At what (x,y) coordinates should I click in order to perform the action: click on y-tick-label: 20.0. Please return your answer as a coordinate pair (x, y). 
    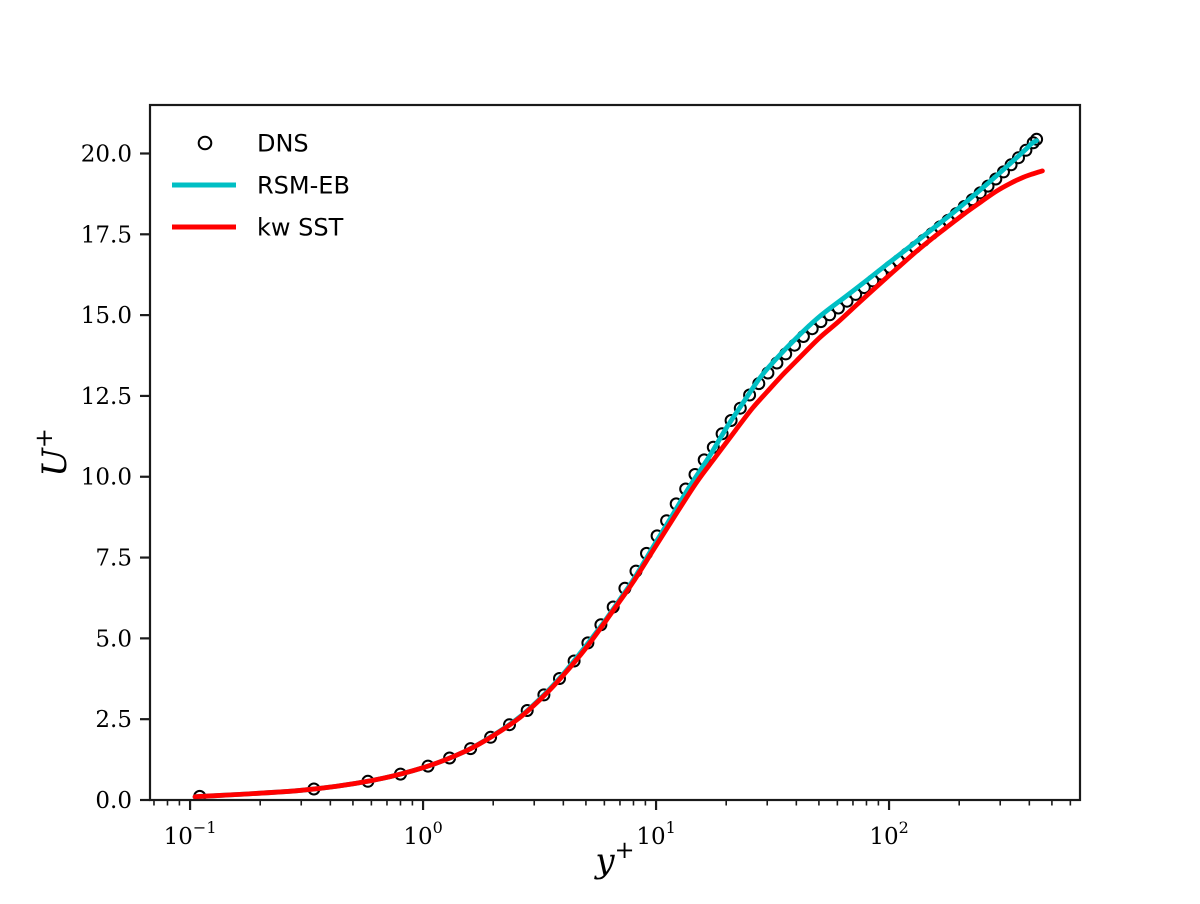
    Looking at the image, I should click on (106, 154).